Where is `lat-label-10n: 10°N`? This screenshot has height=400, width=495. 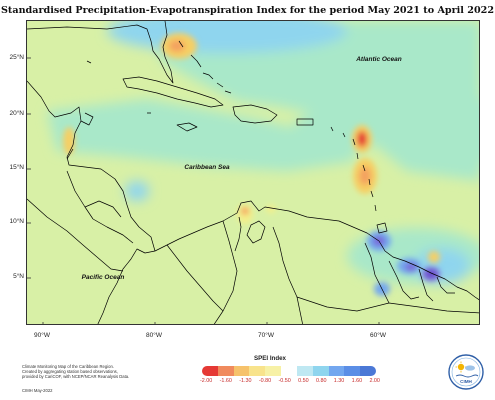 lat-label-10n: 10°N is located at coordinates (16, 221).